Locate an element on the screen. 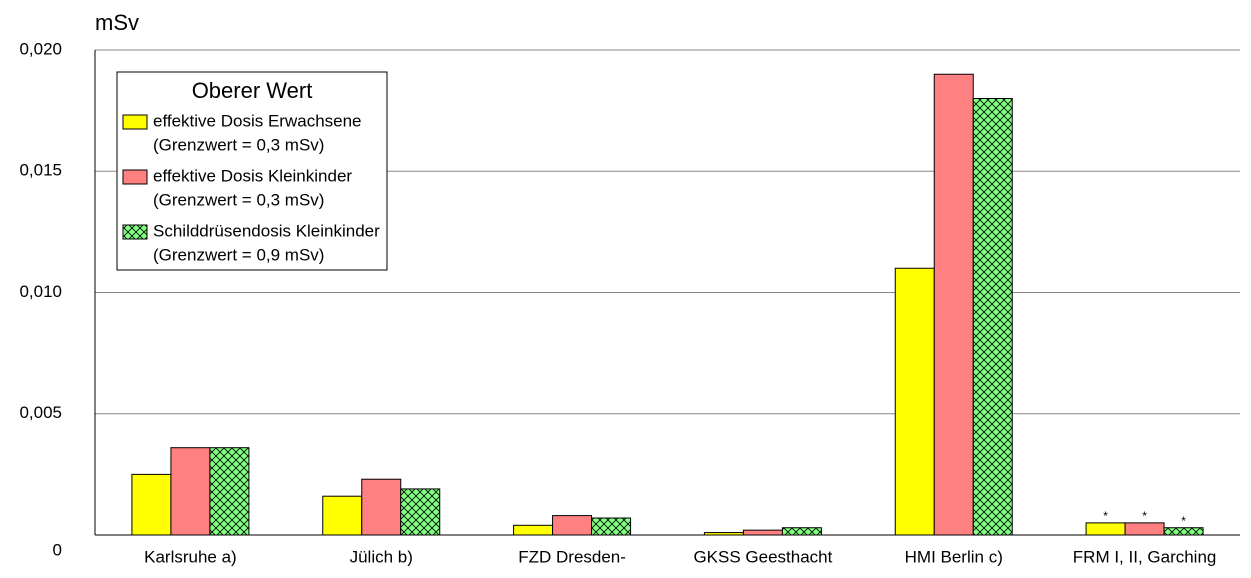  legend-label: effektive Dosis Kleinkinder is located at coordinates (252, 175).